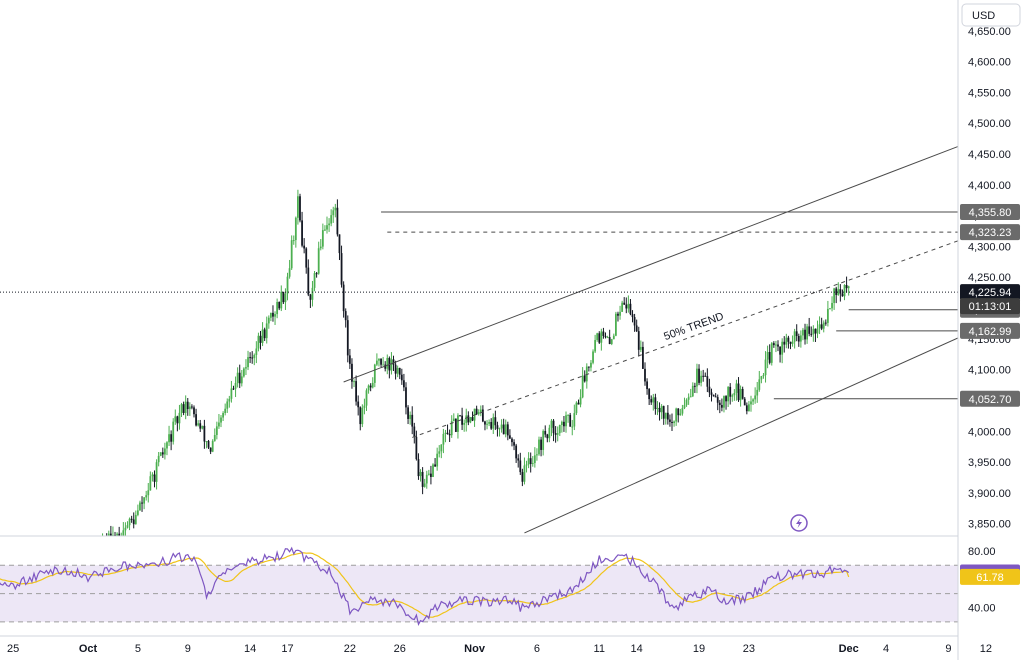 Image resolution: width=1024 pixels, height=660 pixels. Describe the element at coordinates (989, 32) in the screenshot. I see `price-tick-label: 4,650.00` at that location.